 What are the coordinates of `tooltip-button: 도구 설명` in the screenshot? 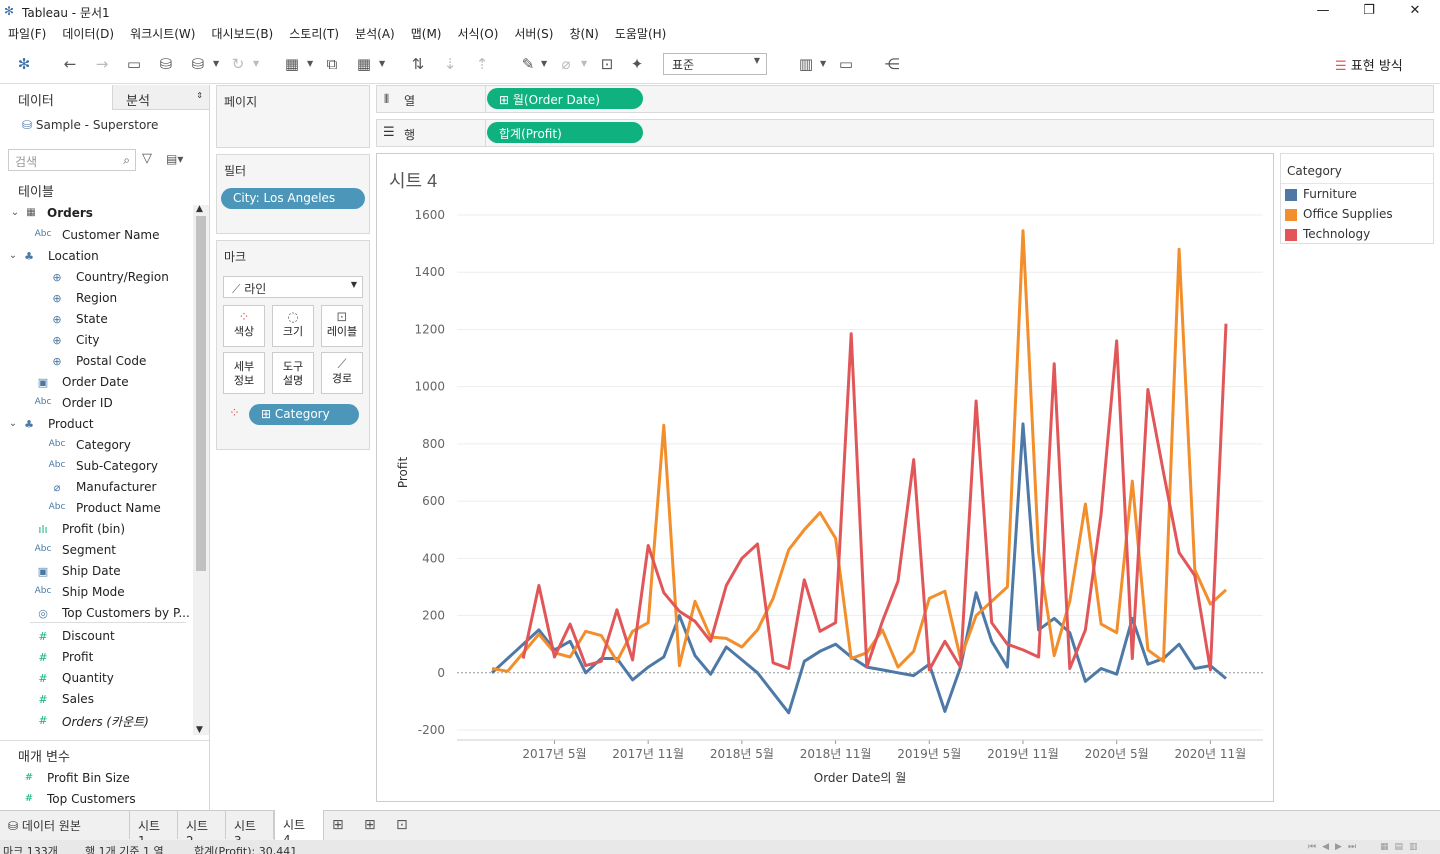 It's located at (293, 373).